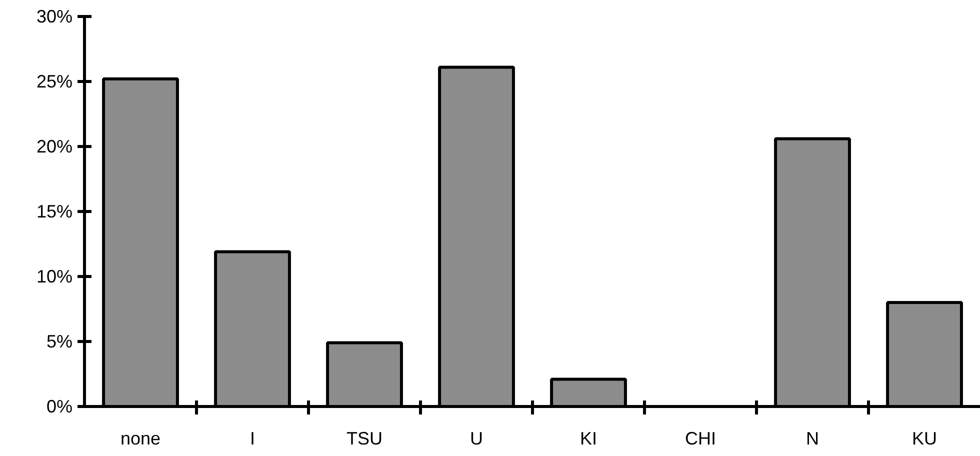 This screenshot has height=456, width=980. I want to click on y-tick-label: 30%, so click(54, 16).